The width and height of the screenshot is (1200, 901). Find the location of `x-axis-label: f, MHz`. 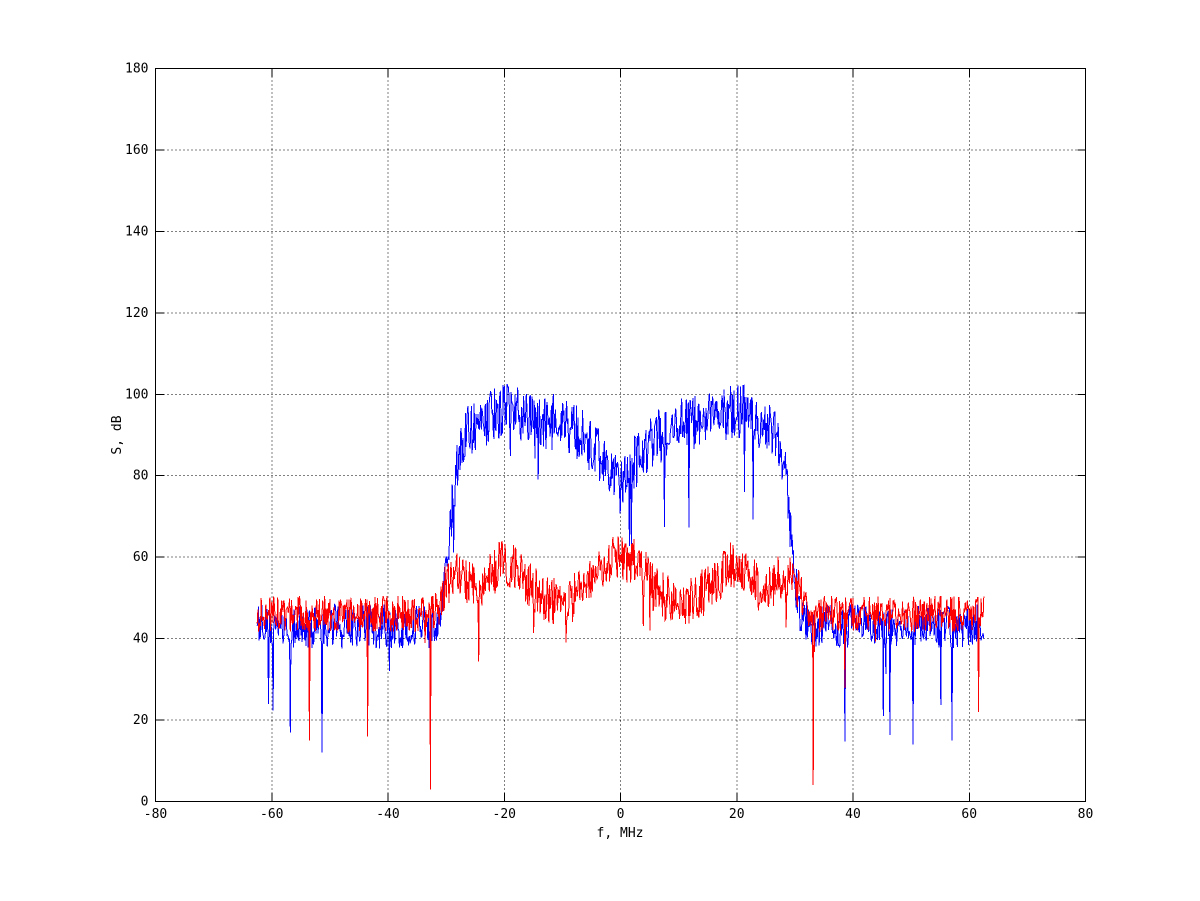

x-axis-label: f, MHz is located at coordinates (620, 833).